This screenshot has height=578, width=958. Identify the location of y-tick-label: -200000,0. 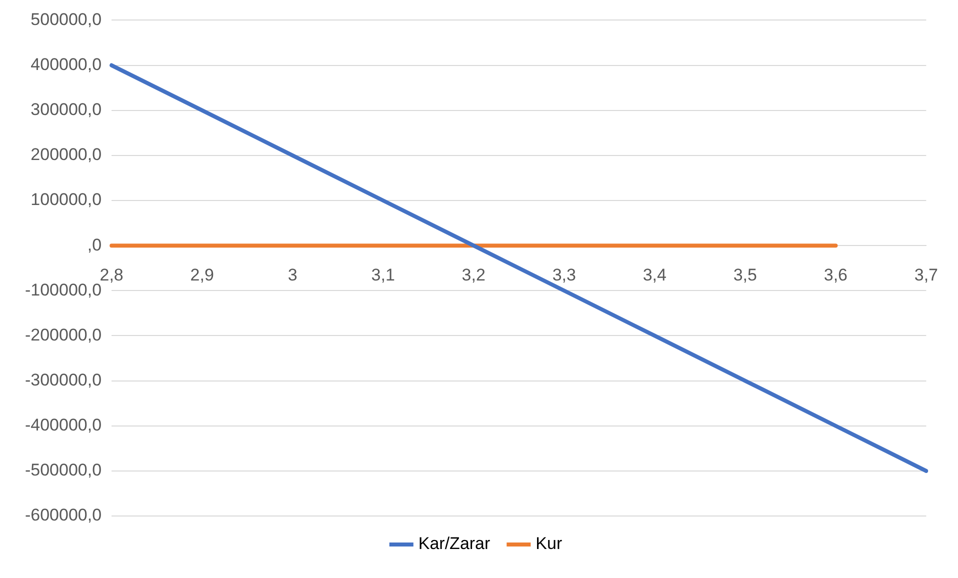
(63, 334).